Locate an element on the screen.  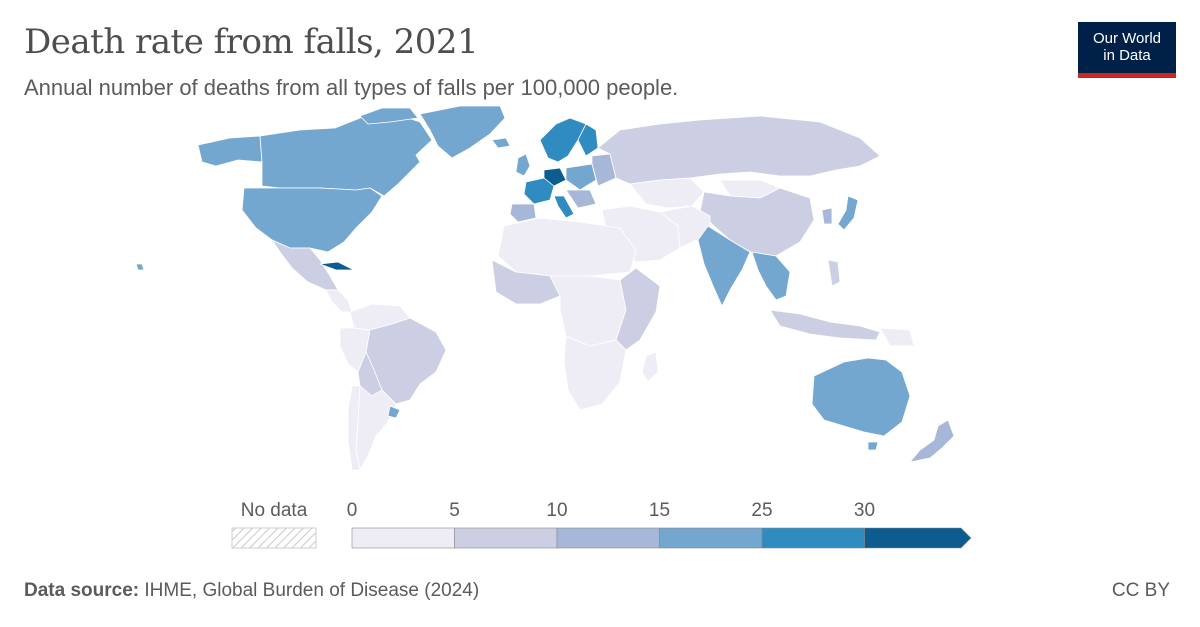
region-papua-new-guinea is located at coordinates (897, 337).